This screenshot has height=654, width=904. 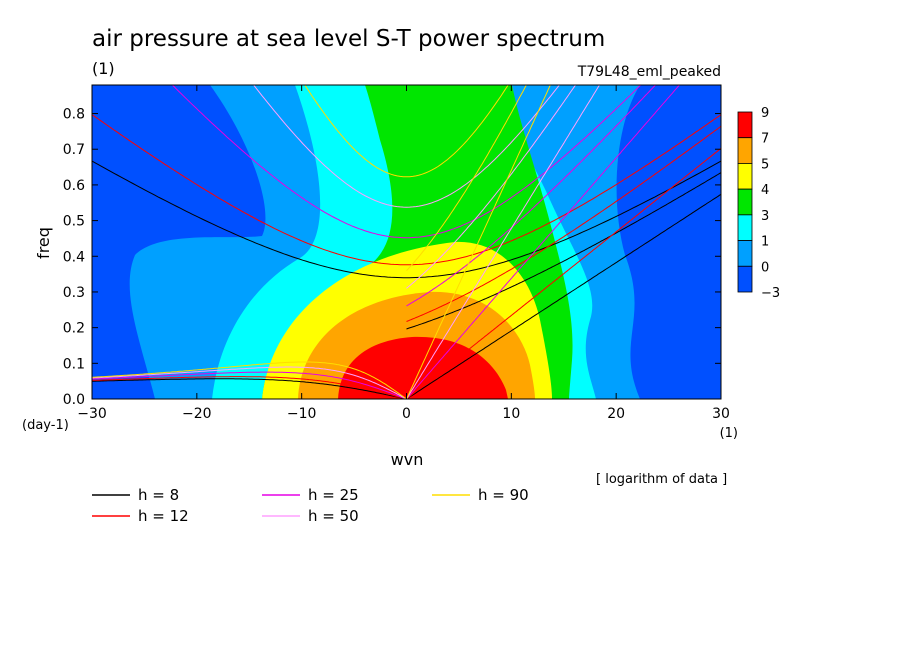 I want to click on x-tick-label: 0, so click(x=406, y=414).